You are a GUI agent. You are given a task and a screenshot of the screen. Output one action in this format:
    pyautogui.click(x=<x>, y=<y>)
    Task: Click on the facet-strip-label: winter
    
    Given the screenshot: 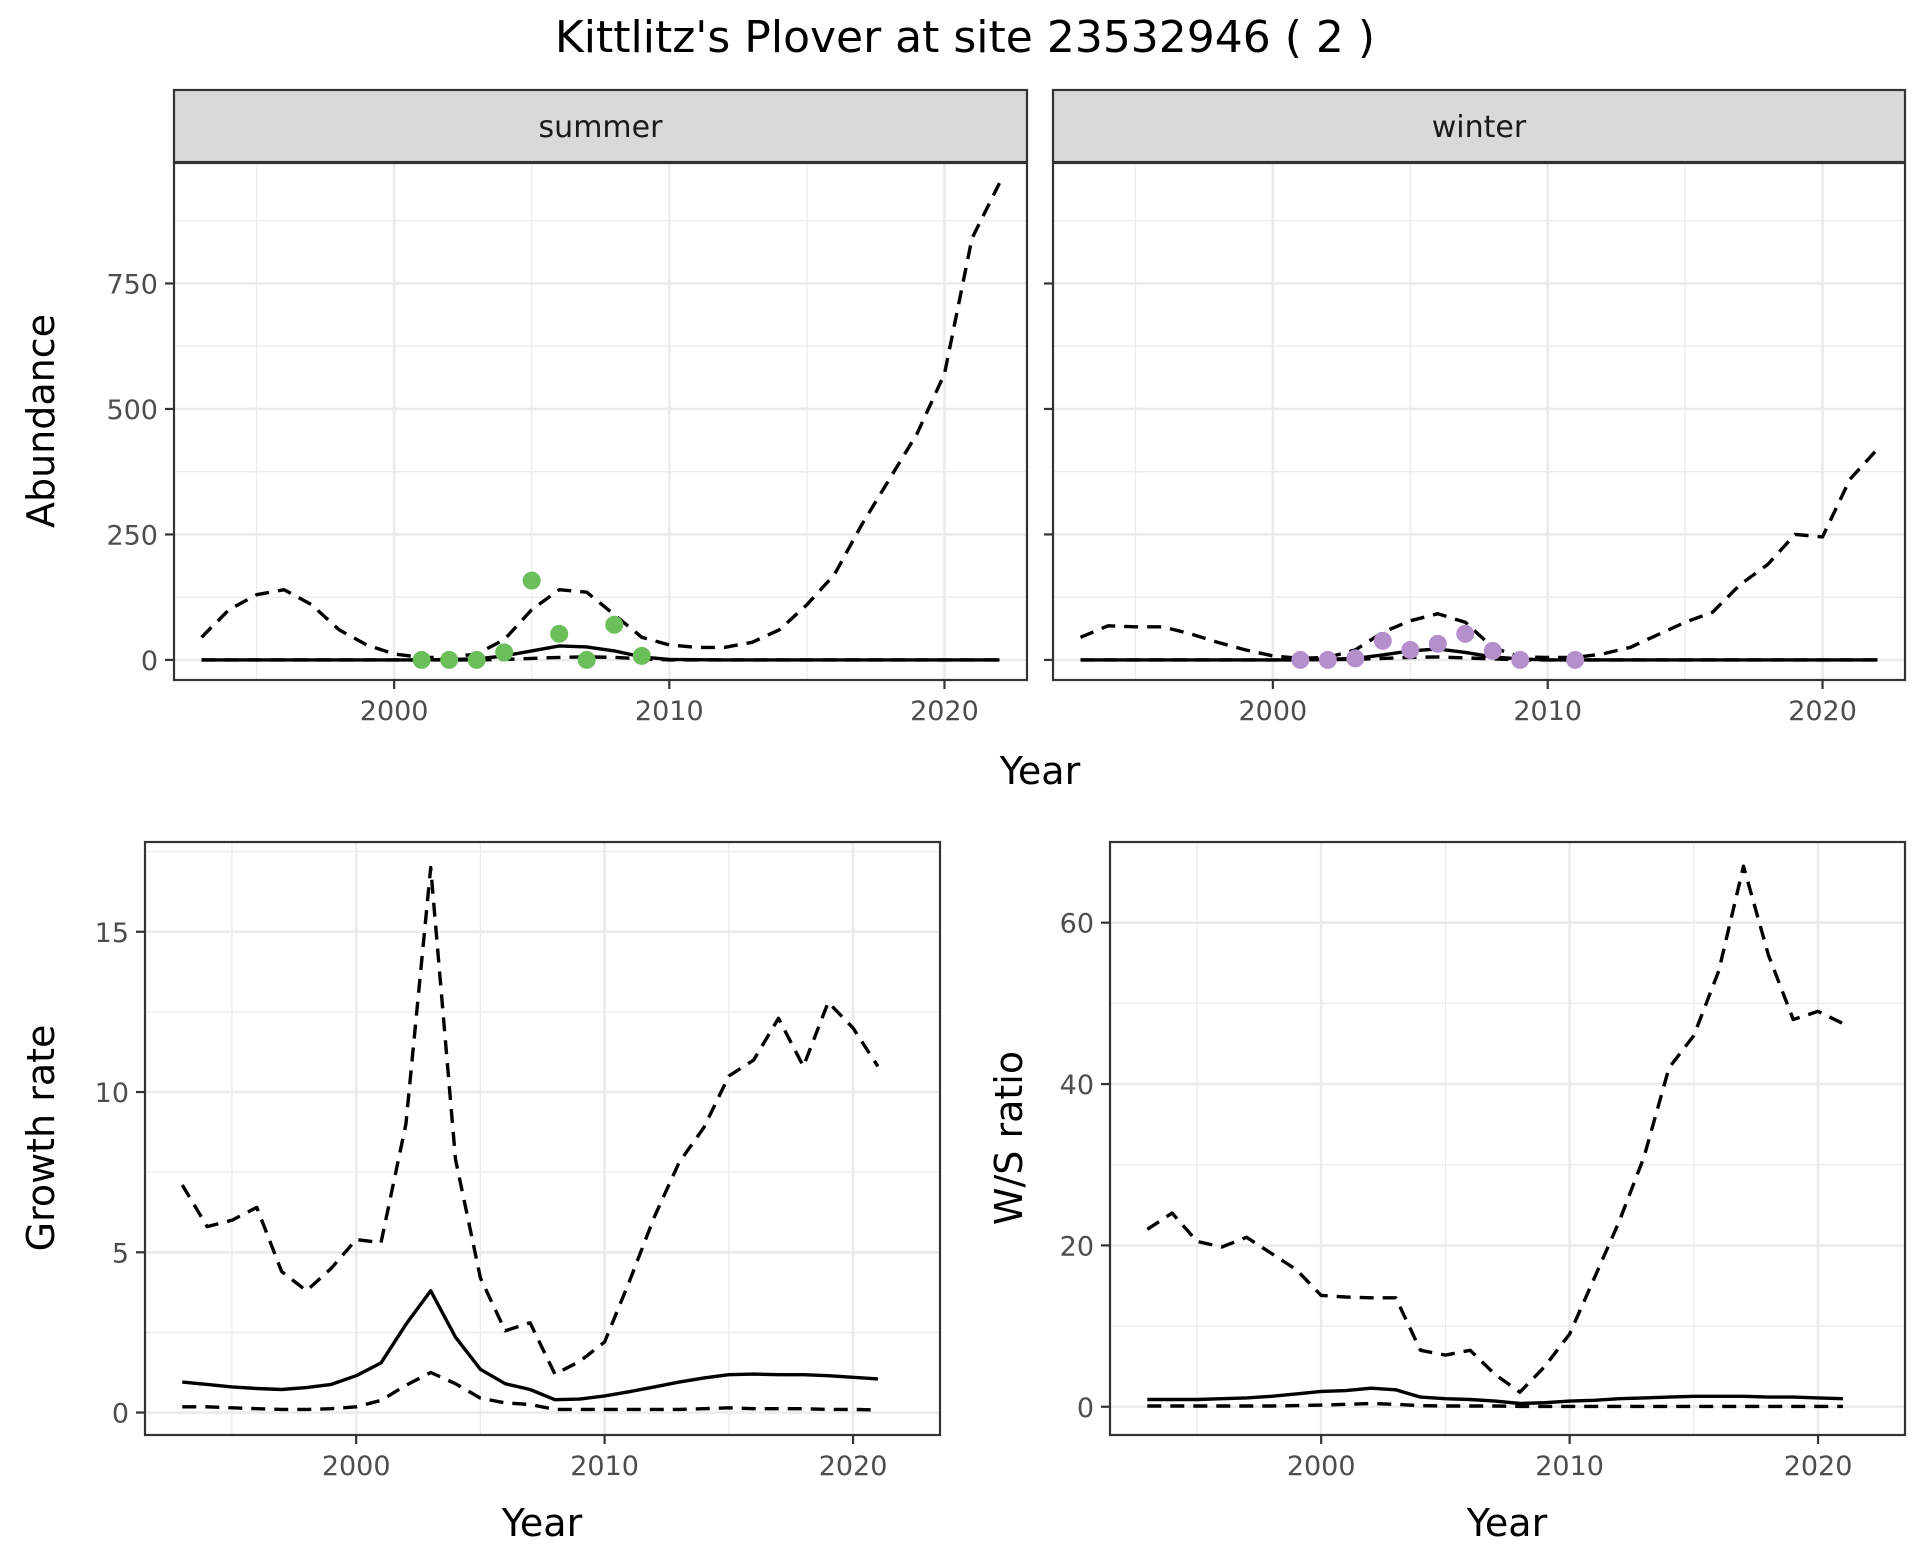 What is the action you would take?
    pyautogui.click(x=1479, y=127)
    